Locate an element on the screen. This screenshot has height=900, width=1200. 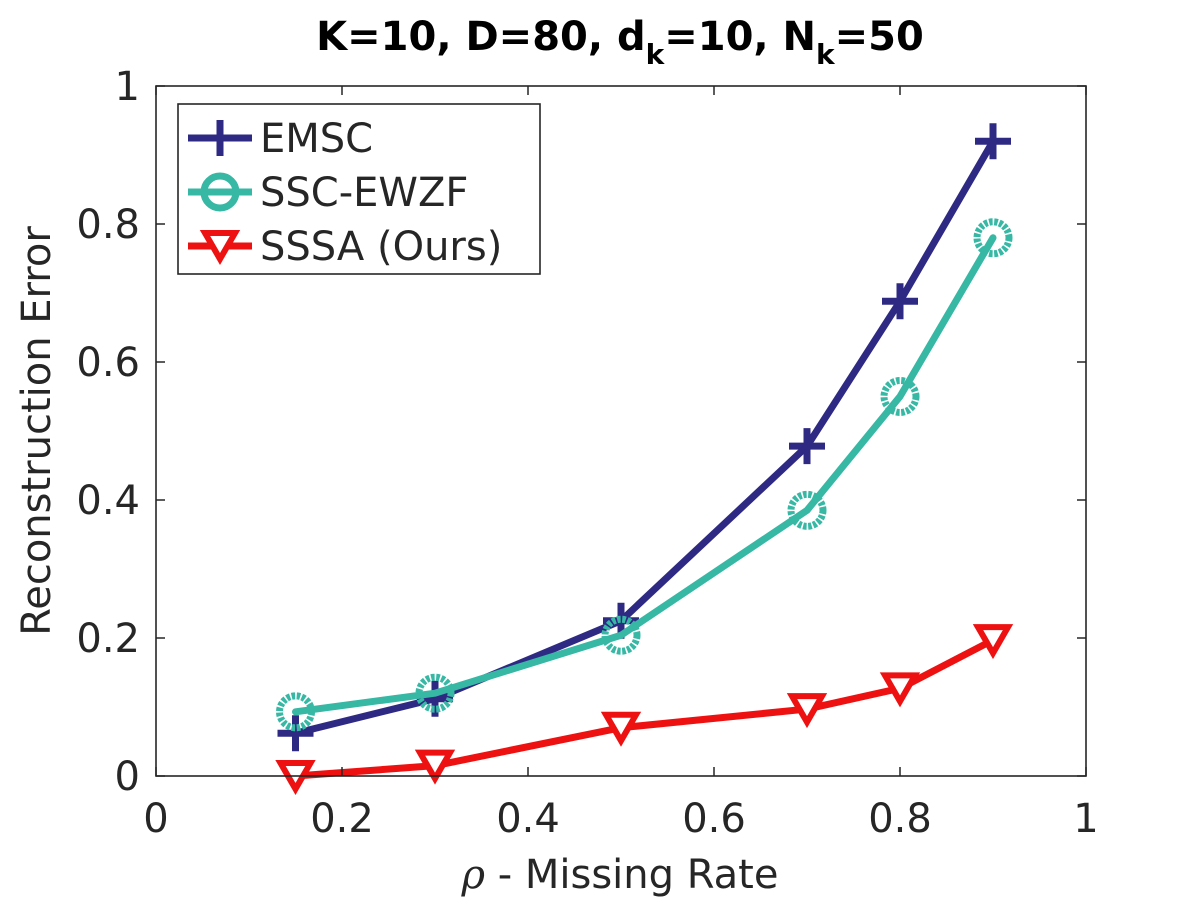
legend-item-ssc-ewzf: SSC-EWZF is located at coordinates (328, 193).